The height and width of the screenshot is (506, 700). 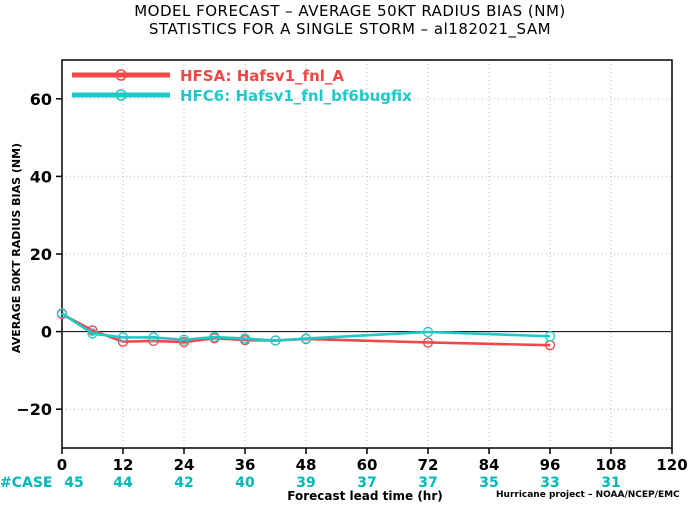 What do you see at coordinates (306, 327) in the screenshot?
I see `series-line` at bounding box center [306, 327].